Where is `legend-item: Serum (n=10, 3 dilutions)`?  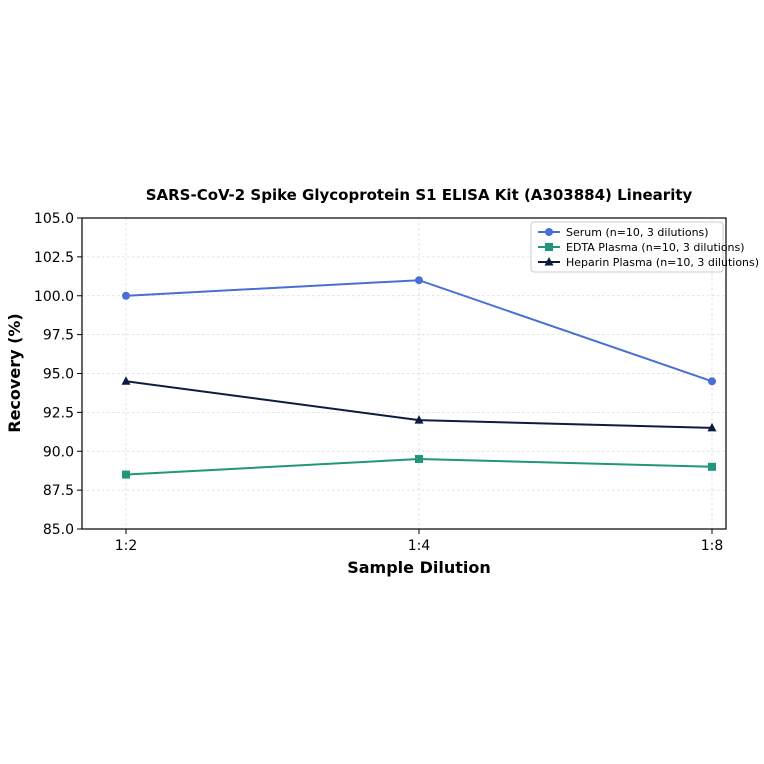
legend-item: Serum (n=10, 3 dilutions) is located at coordinates (623, 232).